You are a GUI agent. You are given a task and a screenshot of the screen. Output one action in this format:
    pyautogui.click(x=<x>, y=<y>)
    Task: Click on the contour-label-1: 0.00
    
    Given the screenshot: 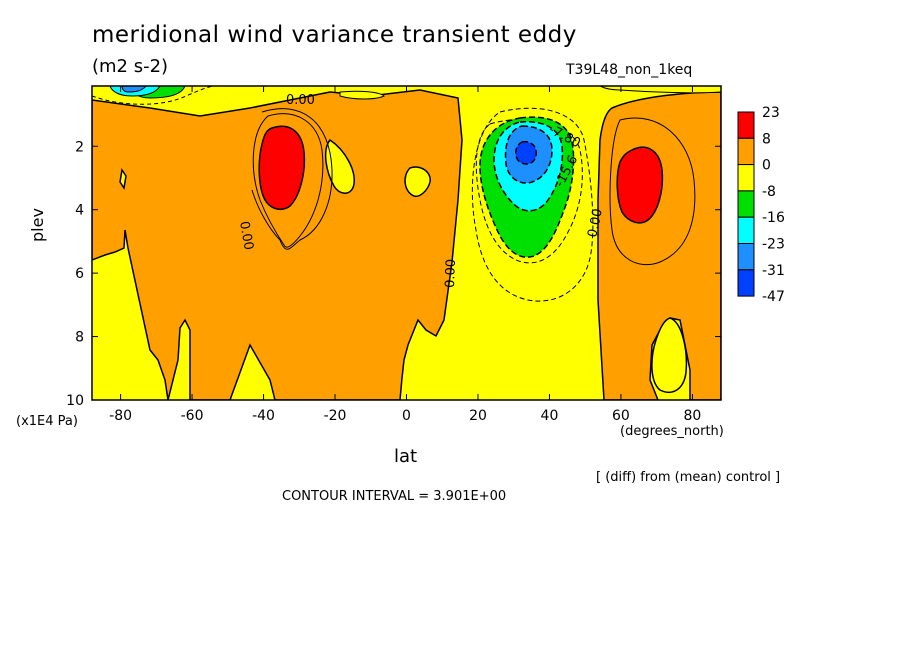 What is the action you would take?
    pyautogui.click(x=300, y=100)
    